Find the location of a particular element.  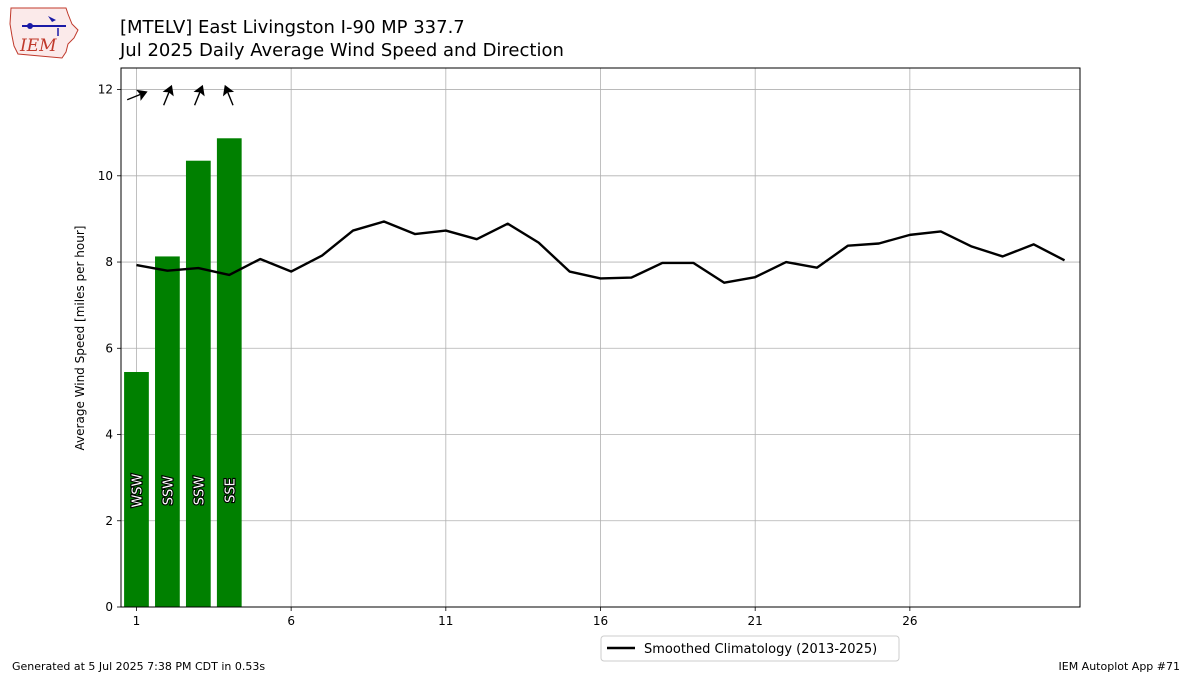

x-tick-label: 16 is located at coordinates (600, 621).